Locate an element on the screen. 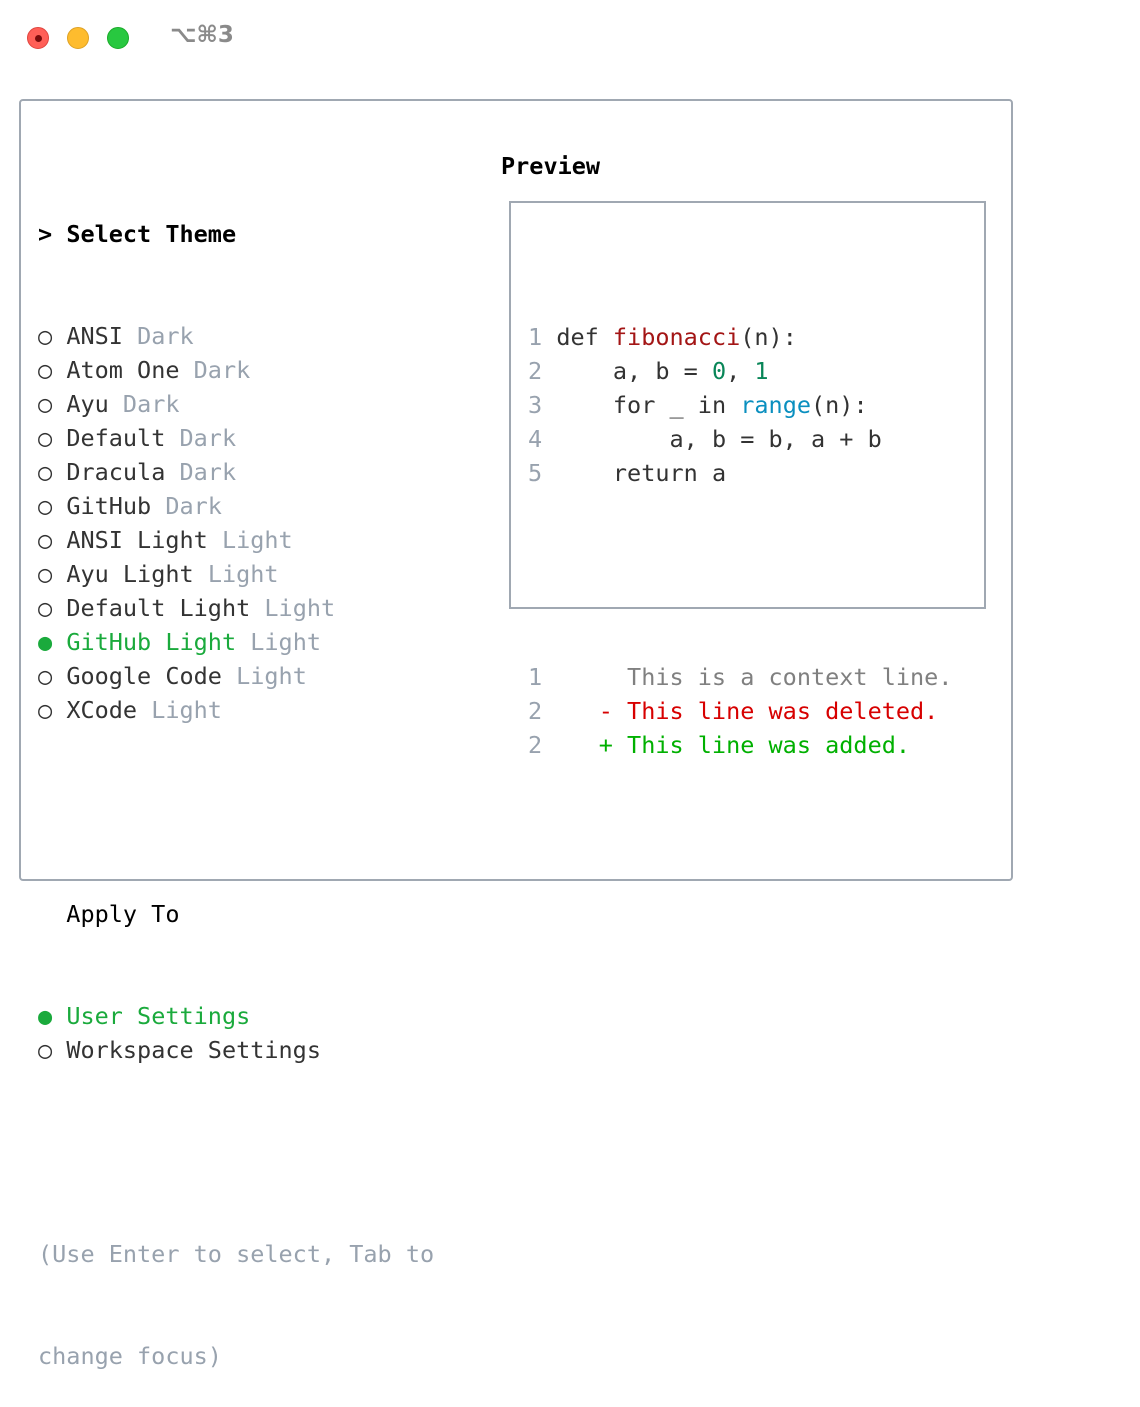 The height and width of the screenshot is (1407, 1140). prompt-indicator: > is located at coordinates (45, 234).